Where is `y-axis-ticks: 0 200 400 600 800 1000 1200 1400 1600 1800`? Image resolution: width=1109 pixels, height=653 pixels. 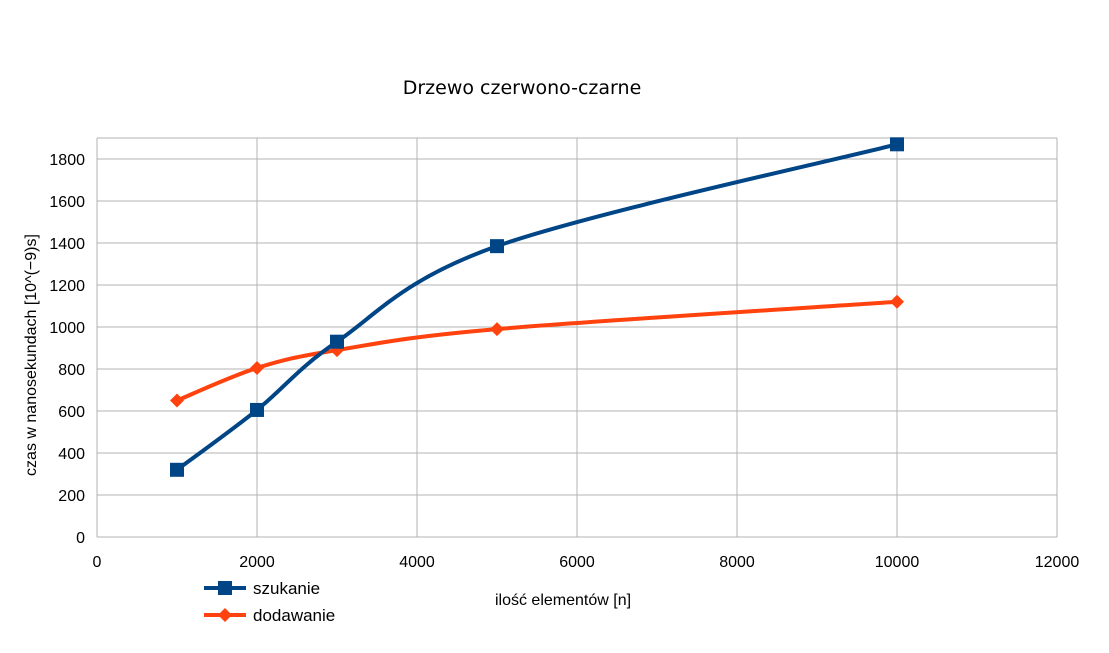
y-axis-ticks: 0 200 400 600 800 1000 1200 1400 1600 1800 is located at coordinates (67, 349).